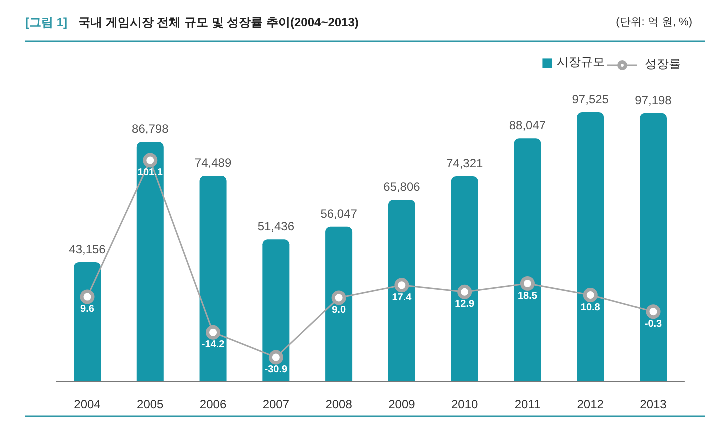 This screenshot has height=433, width=723. Describe the element at coordinates (402, 405) in the screenshot. I see `x-tick-label: 2009` at that location.